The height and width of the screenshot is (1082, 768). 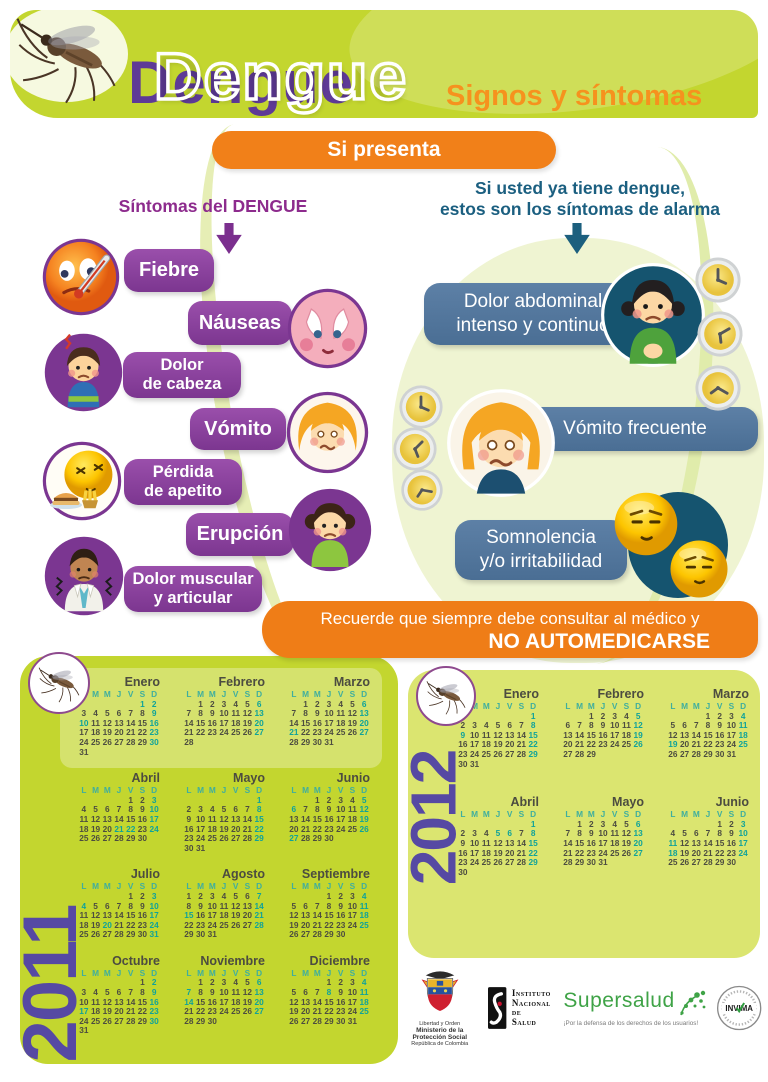 I want to click on day-cell: 23, so click(x=212, y=732).